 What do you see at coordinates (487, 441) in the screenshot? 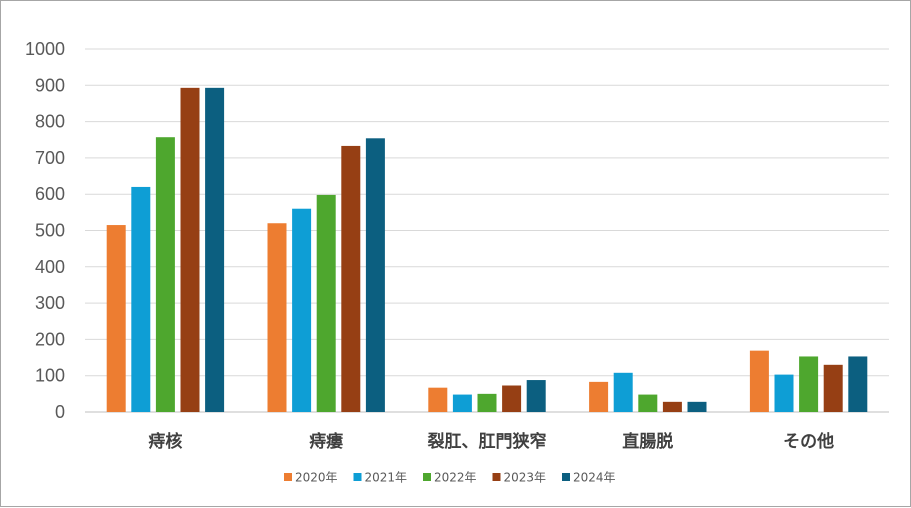
I see `x-category-label: 裂肛、肛門狭窄` at bounding box center [487, 441].